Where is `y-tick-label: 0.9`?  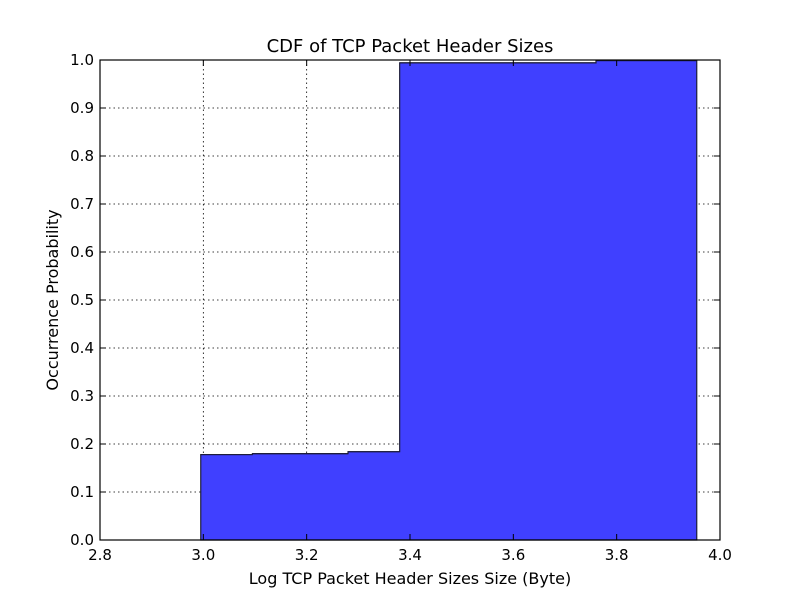 y-tick-label: 0.9 is located at coordinates (82, 108).